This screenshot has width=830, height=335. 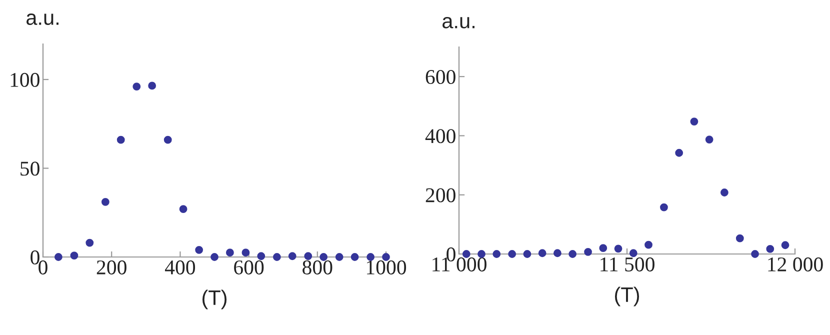 What do you see at coordinates (627, 264) in the screenshot?
I see `x-tick-label: 11 500` at bounding box center [627, 264].